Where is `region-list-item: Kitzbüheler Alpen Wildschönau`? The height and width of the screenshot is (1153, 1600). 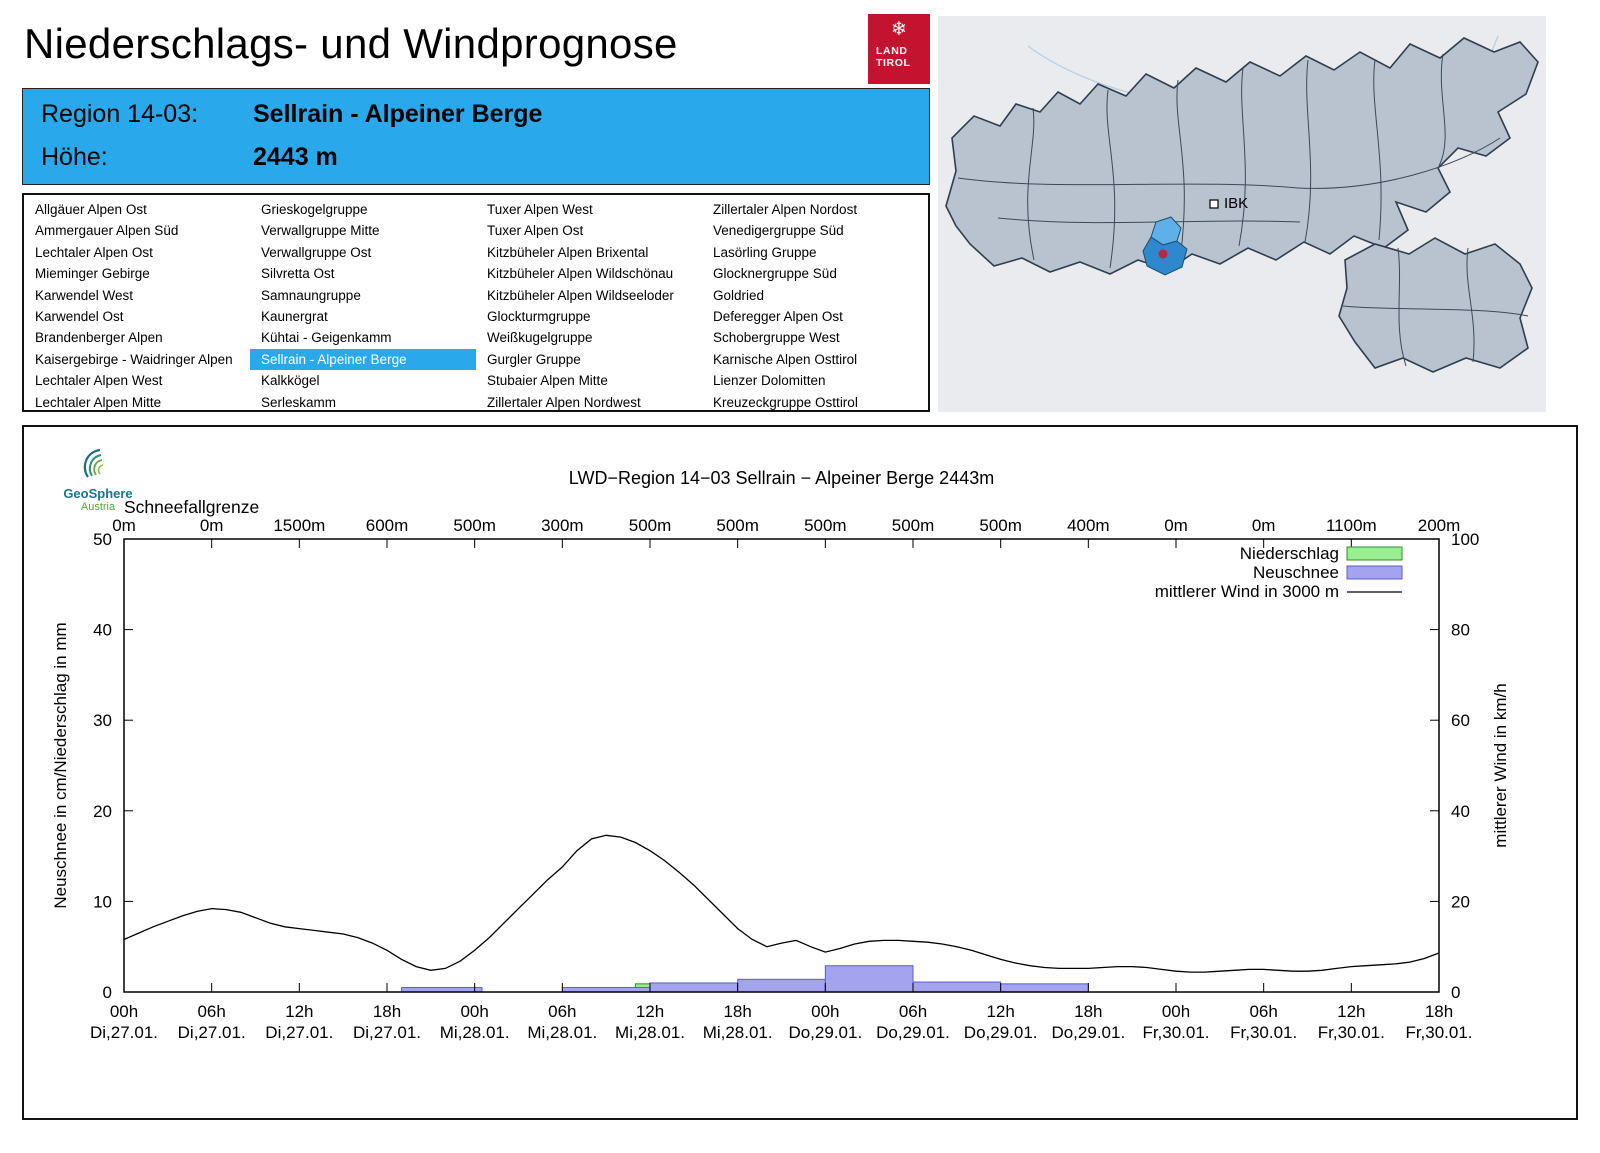 region-list-item: Kitzbüheler Alpen Wildschönau is located at coordinates (580, 274).